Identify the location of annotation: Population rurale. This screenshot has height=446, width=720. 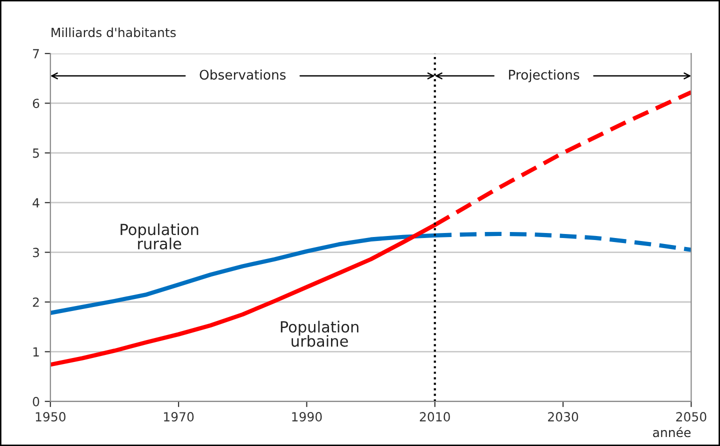
(159, 236).